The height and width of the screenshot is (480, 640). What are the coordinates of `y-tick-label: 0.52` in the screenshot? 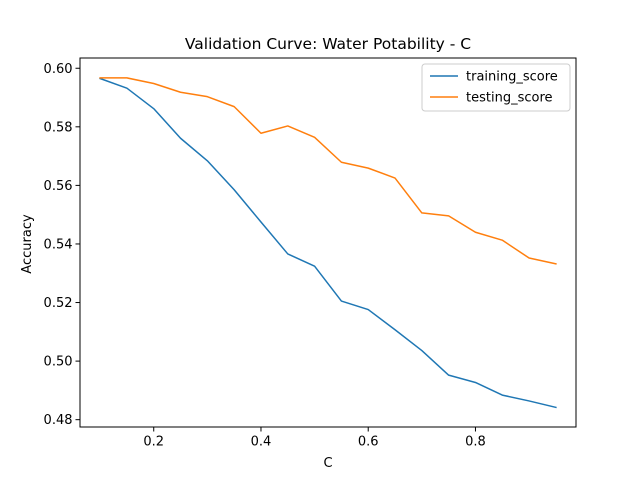 It's located at (58, 303).